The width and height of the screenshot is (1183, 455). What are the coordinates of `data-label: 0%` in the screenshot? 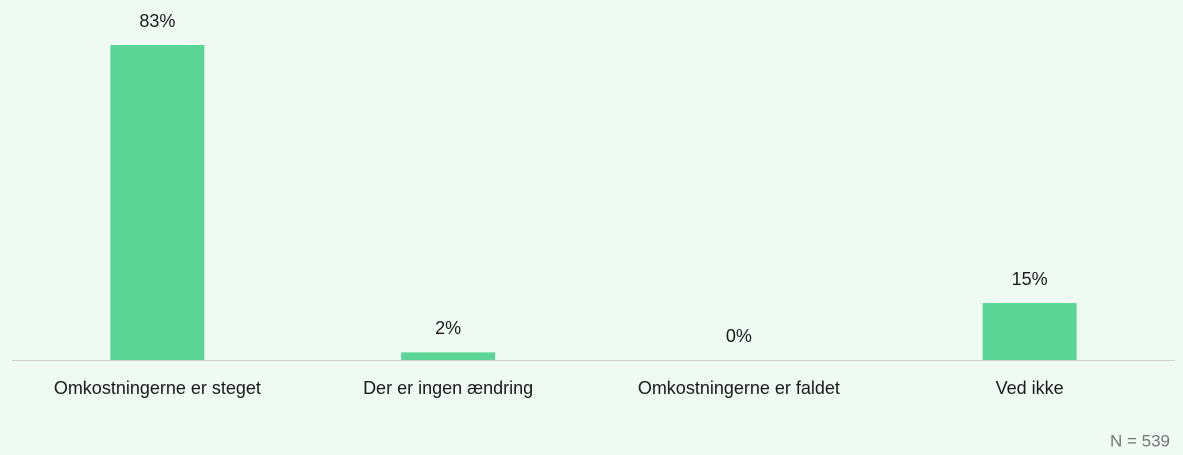 It's located at (739, 336).